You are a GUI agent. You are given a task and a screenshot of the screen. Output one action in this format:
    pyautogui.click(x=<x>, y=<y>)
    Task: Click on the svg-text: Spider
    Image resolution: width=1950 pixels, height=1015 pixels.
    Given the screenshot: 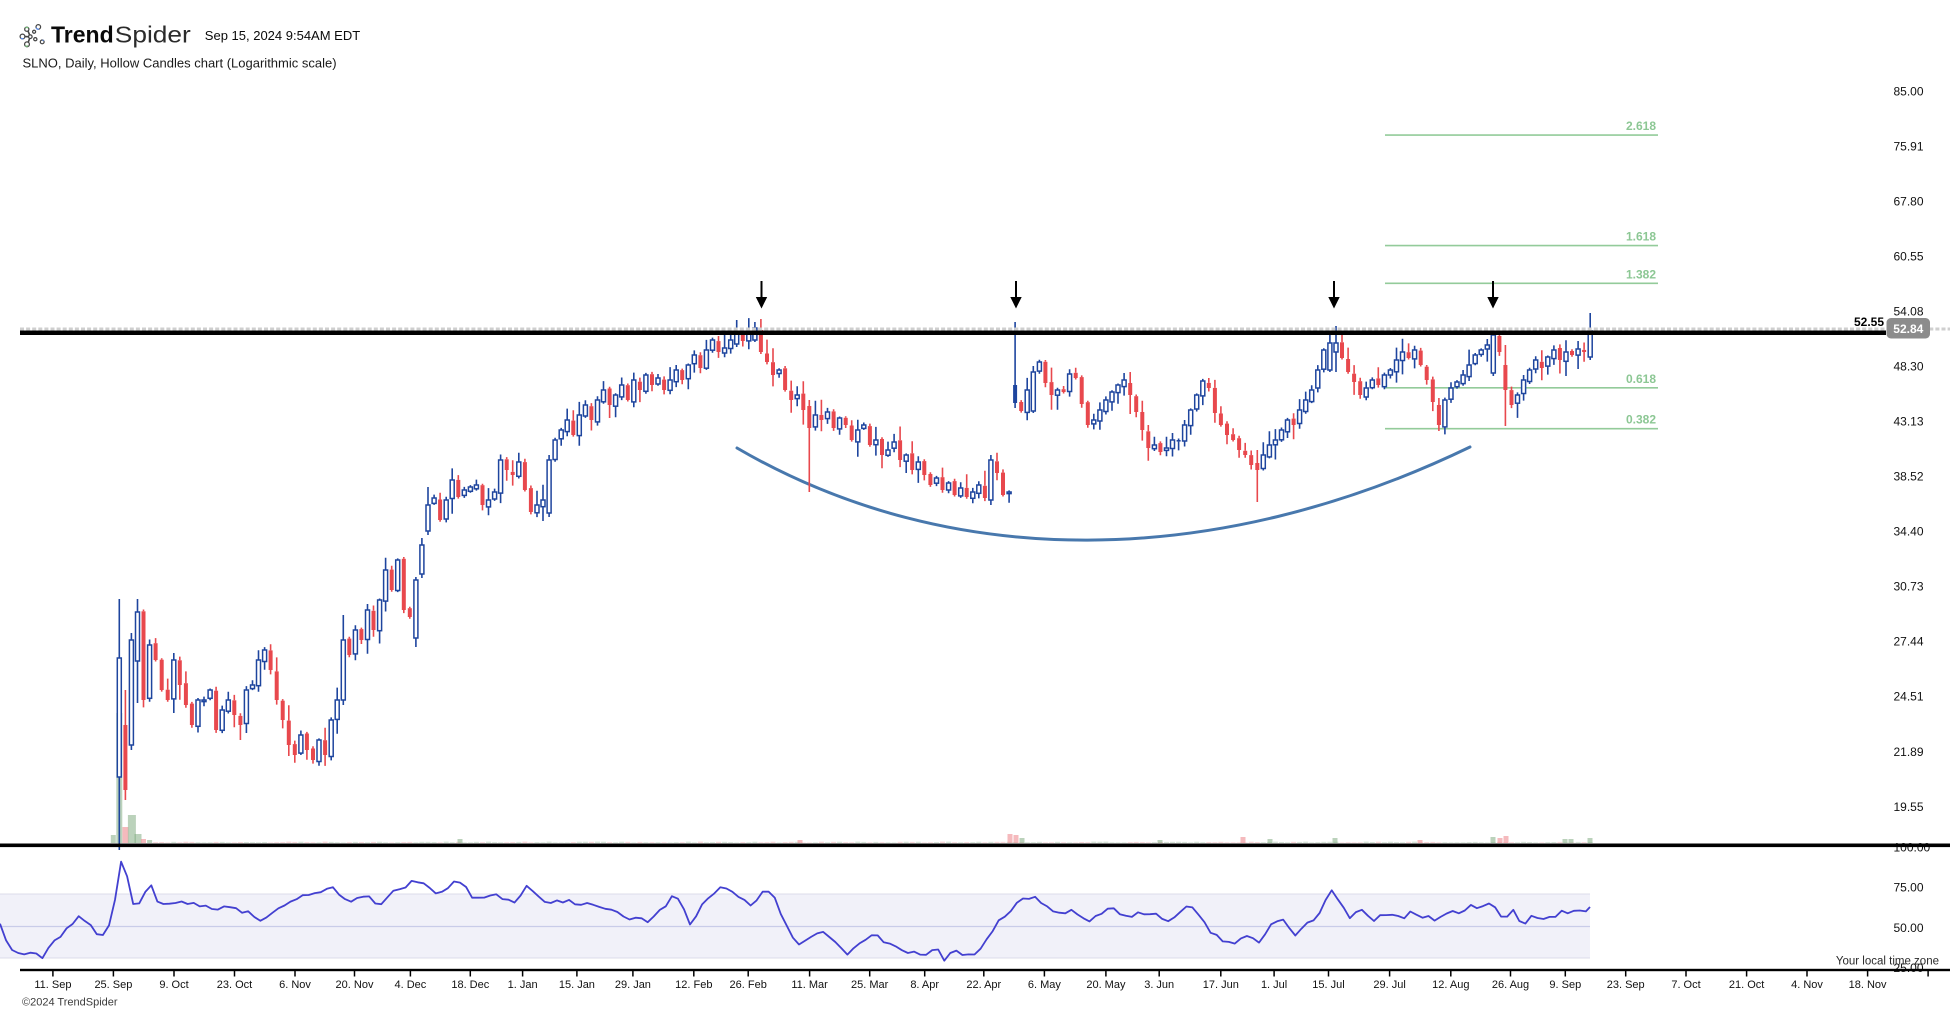 What is the action you would take?
    pyautogui.click(x=153, y=35)
    